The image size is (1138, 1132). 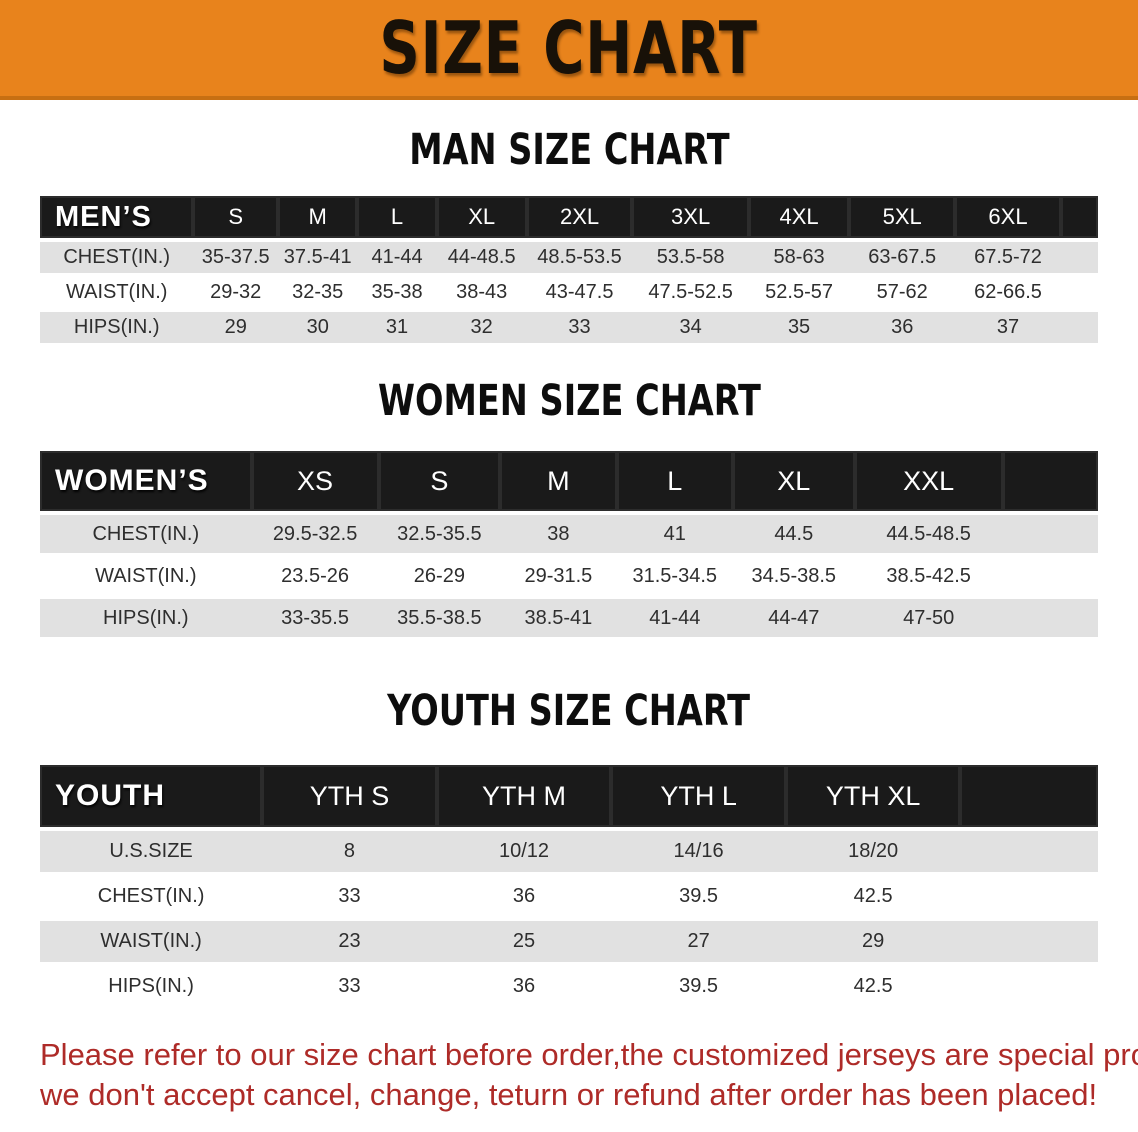 What do you see at coordinates (569, 796) in the screenshot?
I see `youth-header-row: YOUTH YTH S YTH M YTH L YTH XL` at bounding box center [569, 796].